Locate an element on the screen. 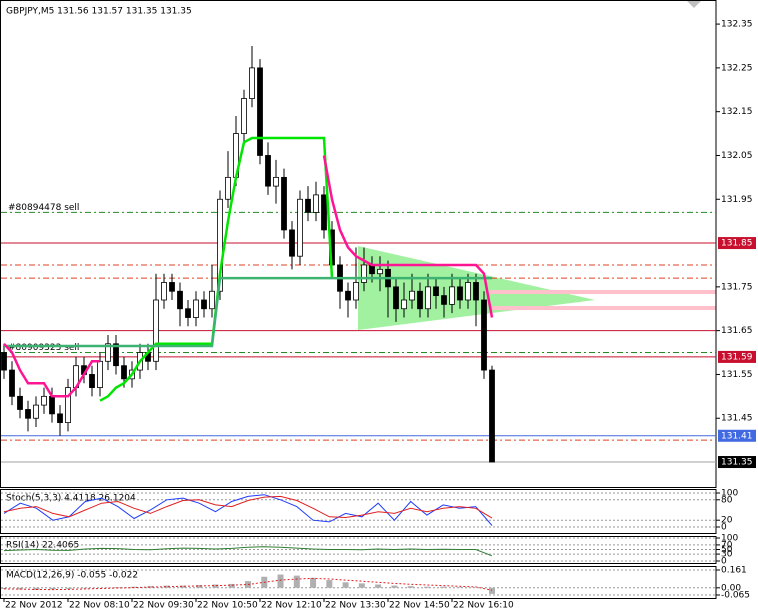  y-tick-label: 80 is located at coordinates (727, 500).